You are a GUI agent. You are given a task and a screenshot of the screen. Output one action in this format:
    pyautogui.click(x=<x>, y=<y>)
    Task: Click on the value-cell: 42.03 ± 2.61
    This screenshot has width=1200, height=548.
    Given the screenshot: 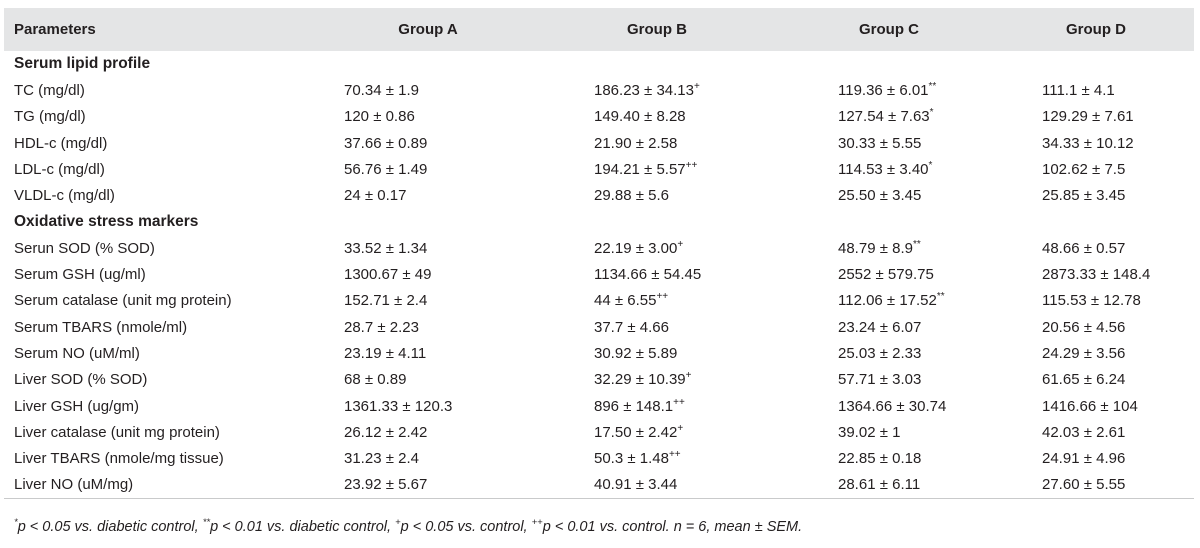 What is the action you would take?
    pyautogui.click(x=1096, y=432)
    